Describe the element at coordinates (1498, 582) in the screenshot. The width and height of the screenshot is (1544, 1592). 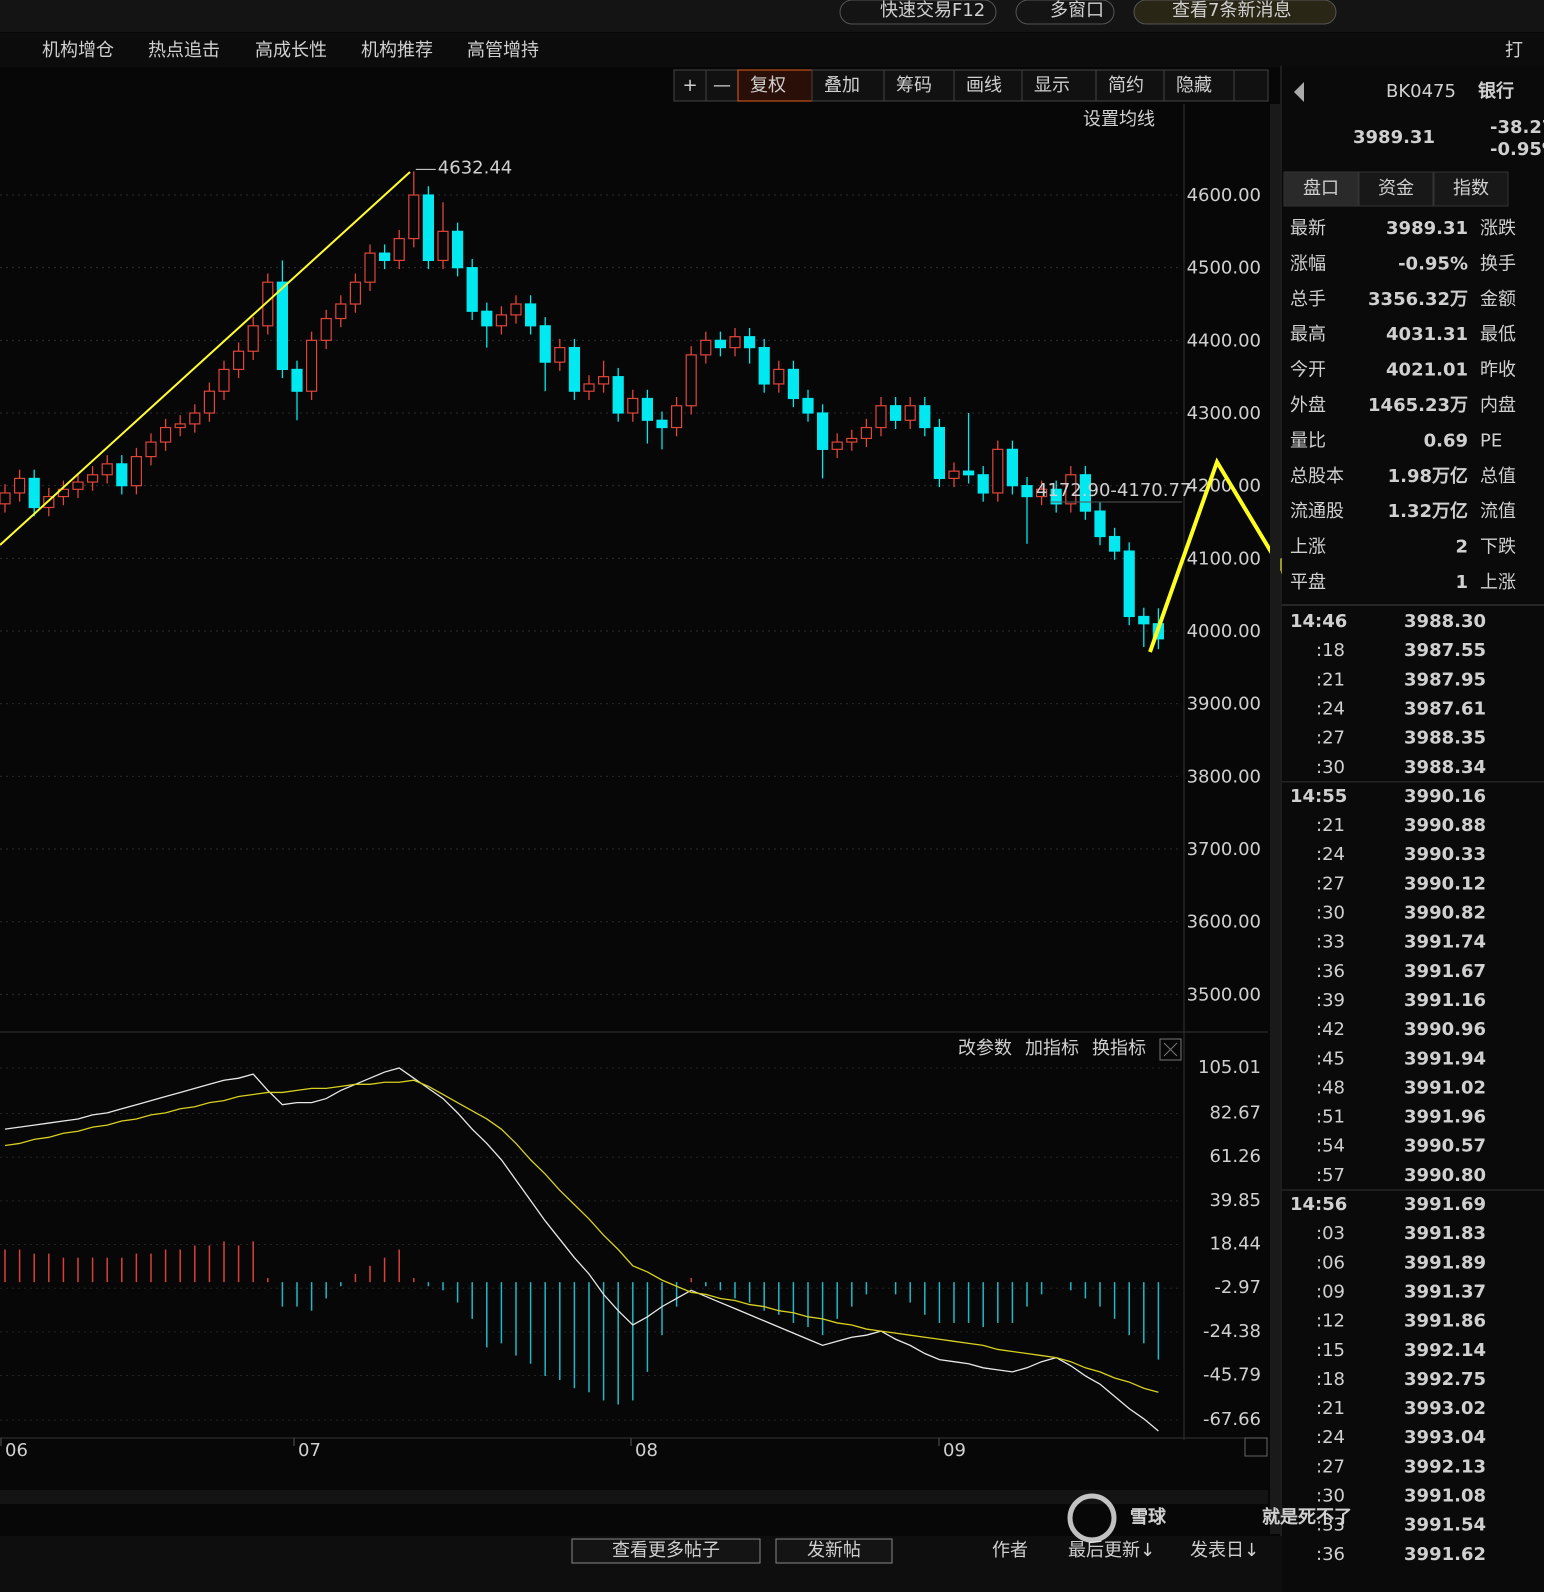
I see `quote-label: 上涨` at that location.